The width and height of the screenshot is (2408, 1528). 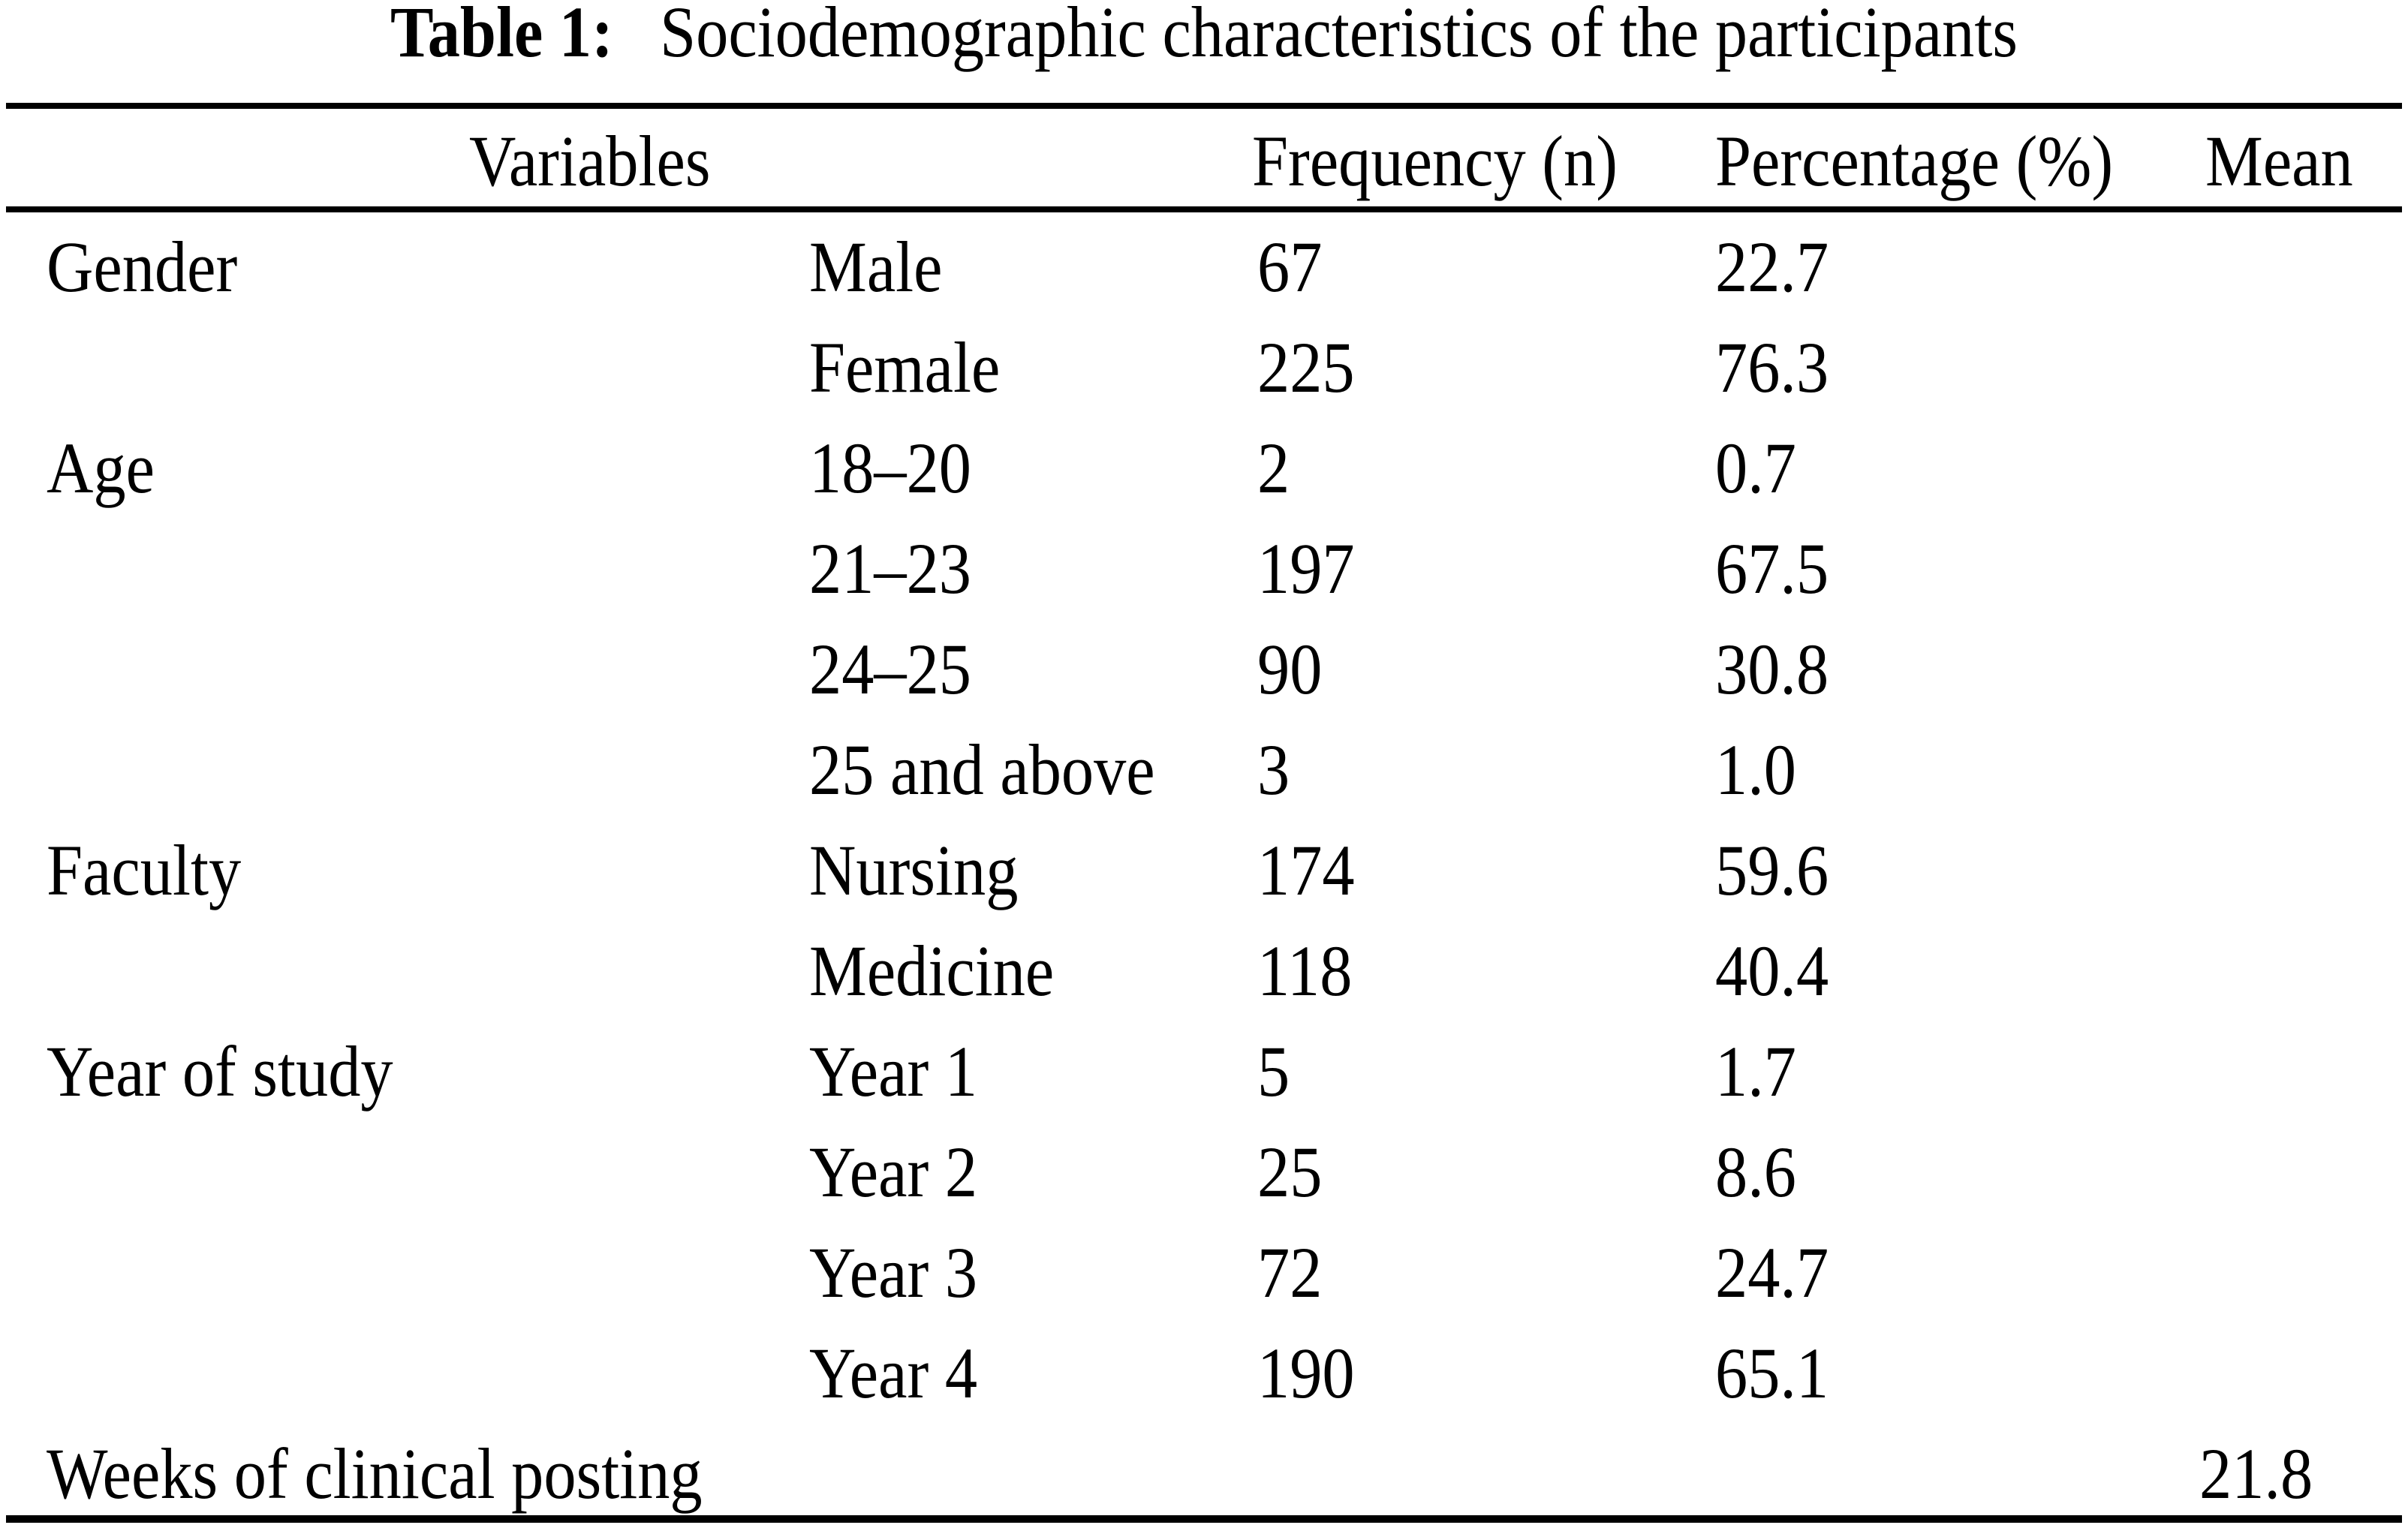 I want to click on variable-group-cell: Year of study, so click(x=220, y=1071).